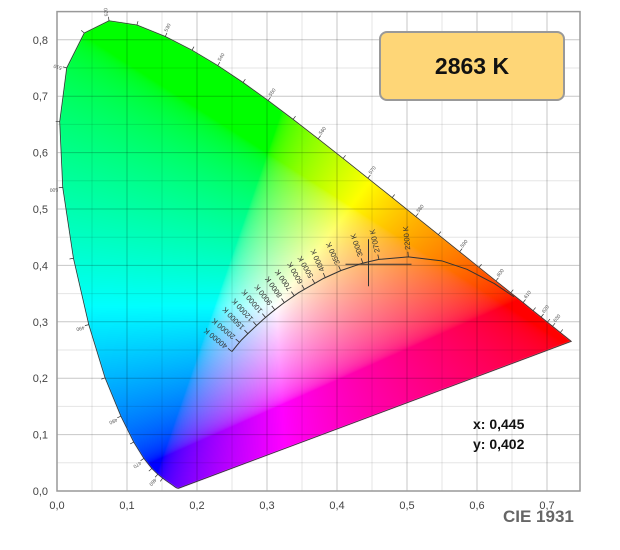  I want to click on x-tick-label: 0,4, so click(336, 506).